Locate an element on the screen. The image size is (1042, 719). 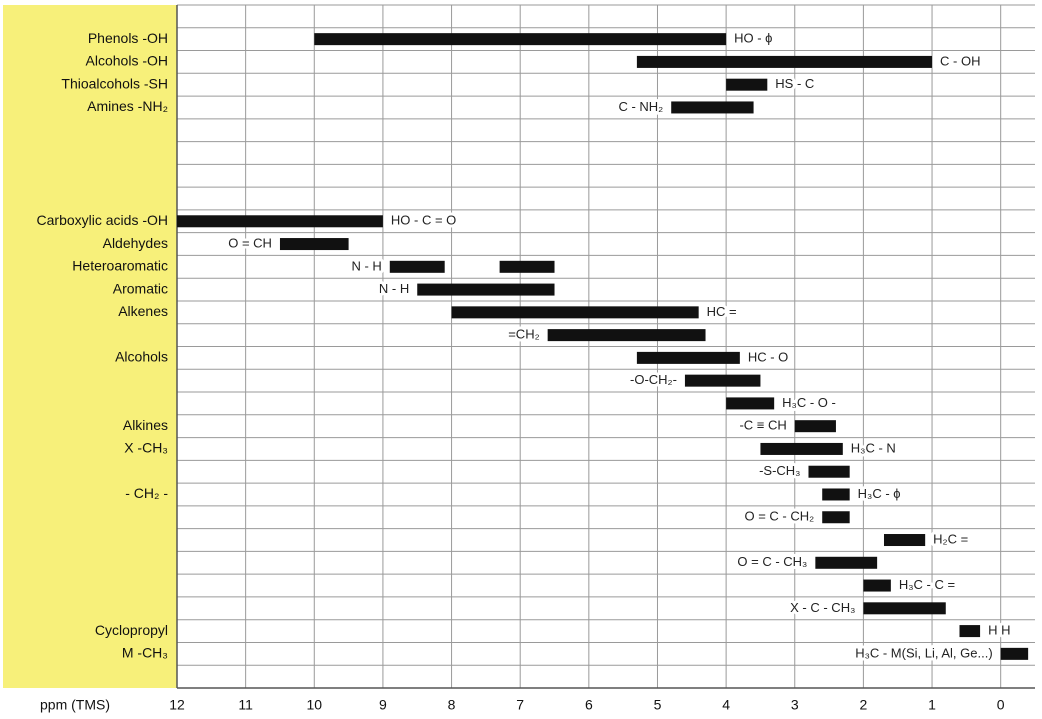
x-tick-label: 1 is located at coordinates (932, 705).